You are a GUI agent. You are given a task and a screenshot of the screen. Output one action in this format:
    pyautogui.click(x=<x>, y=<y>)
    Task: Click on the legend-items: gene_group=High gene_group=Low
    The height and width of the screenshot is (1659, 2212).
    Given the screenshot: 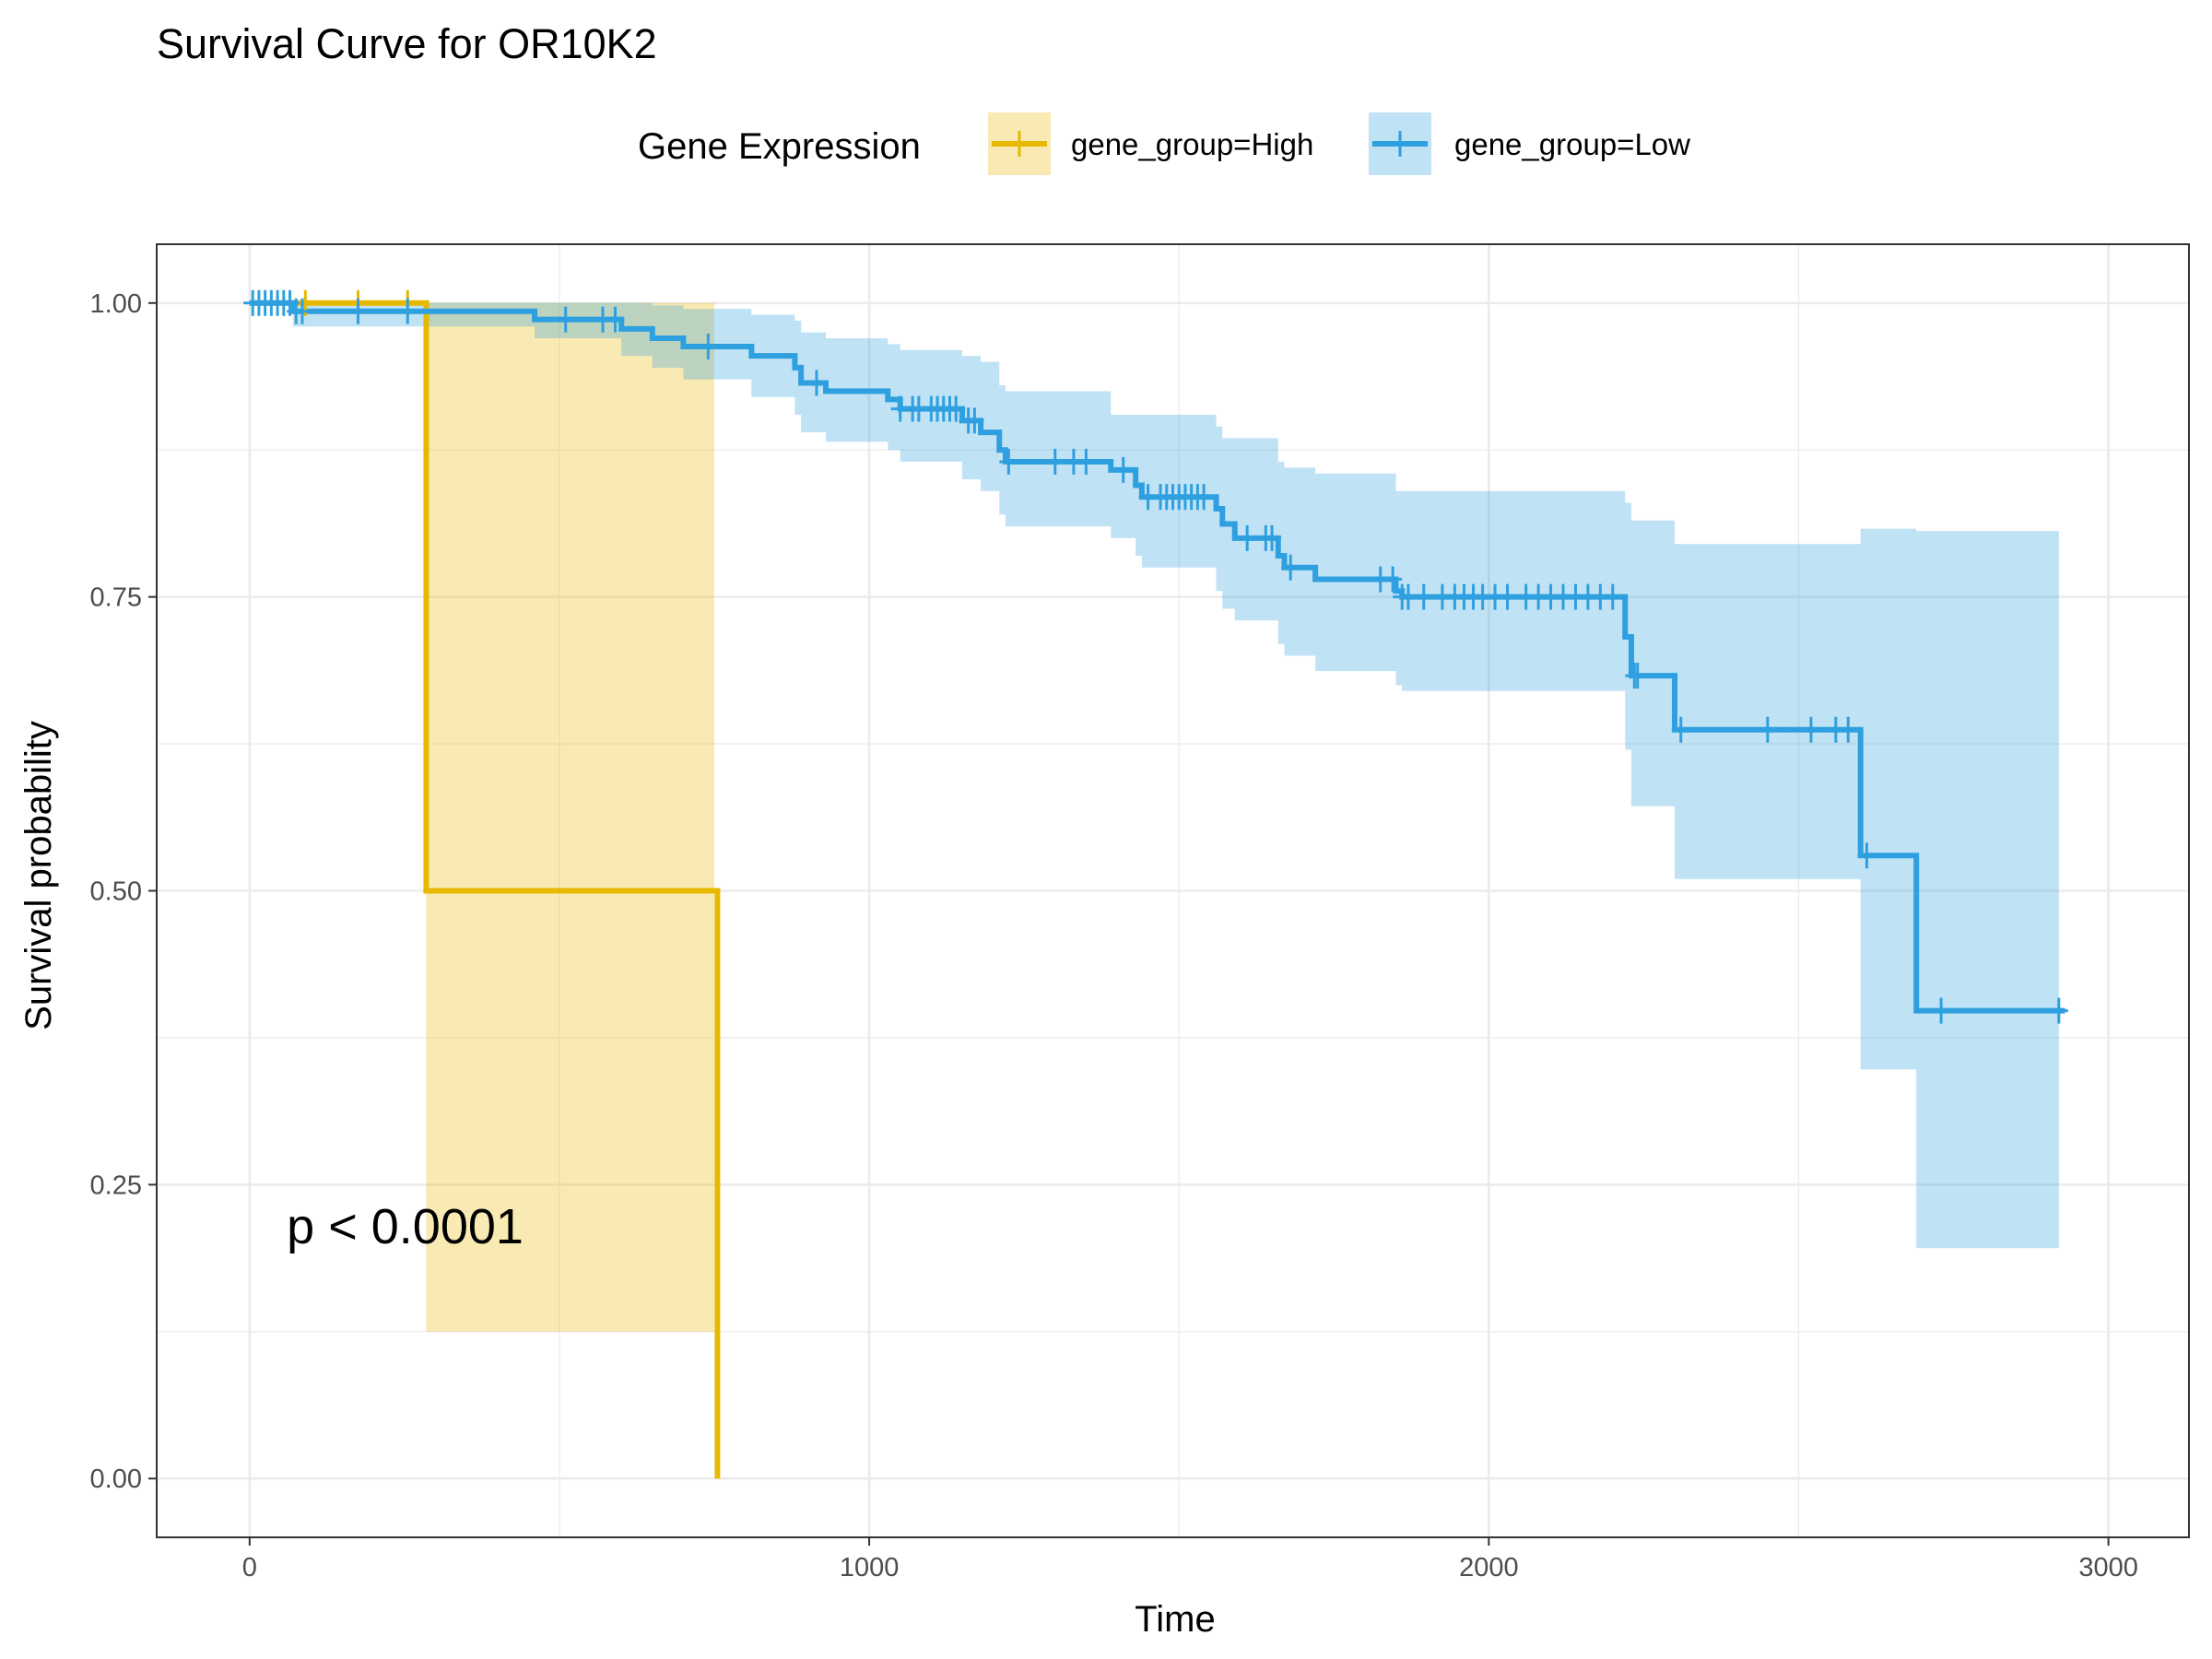 What is the action you would take?
    pyautogui.click(x=1339, y=143)
    